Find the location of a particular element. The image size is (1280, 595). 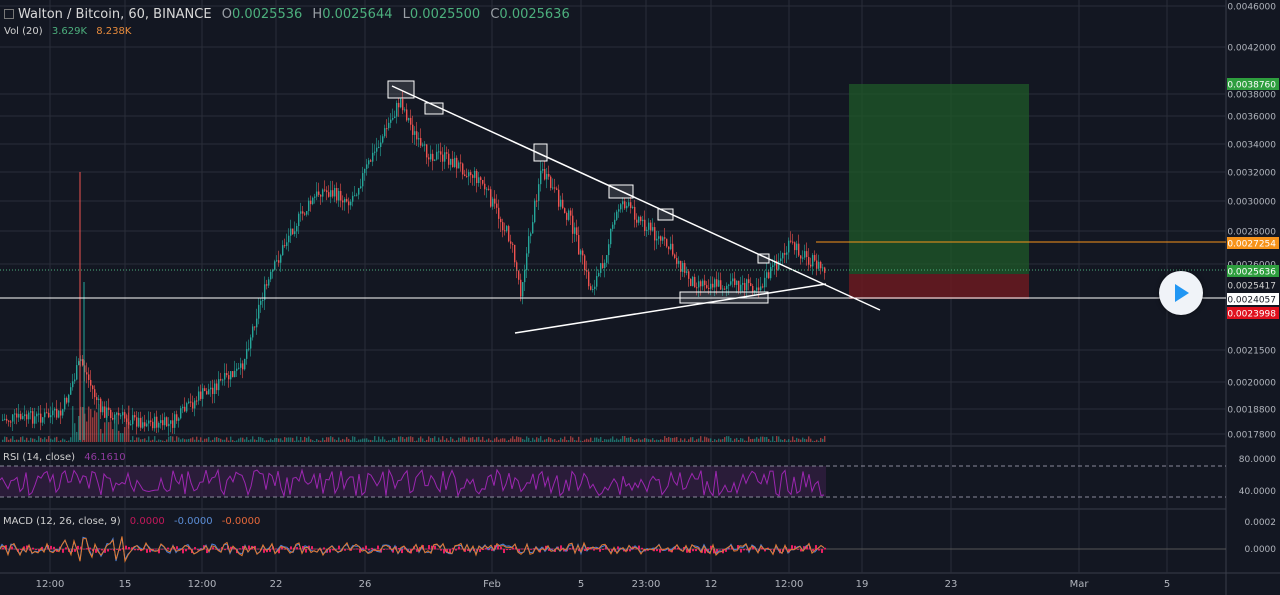

y-tick-label: 0.0018800 is located at coordinates (1251, 411).